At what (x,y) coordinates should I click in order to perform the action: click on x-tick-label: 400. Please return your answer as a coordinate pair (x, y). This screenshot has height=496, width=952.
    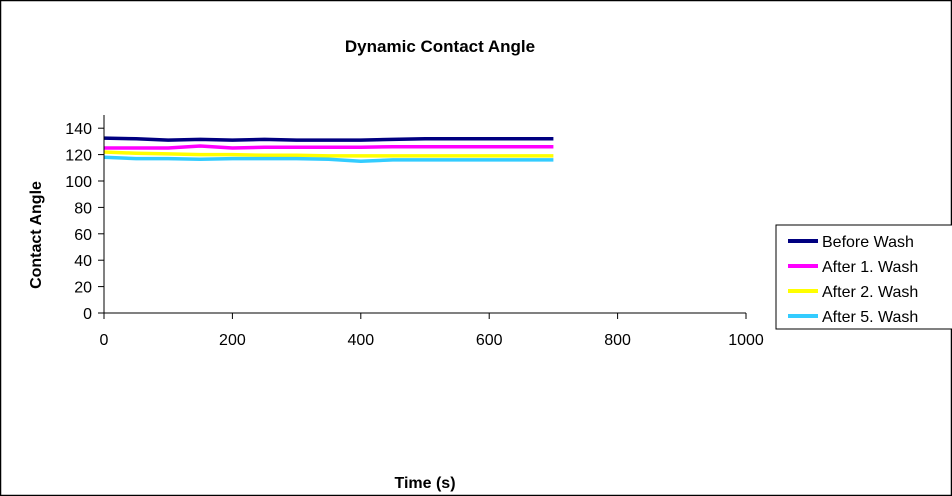
    Looking at the image, I should click on (360, 340).